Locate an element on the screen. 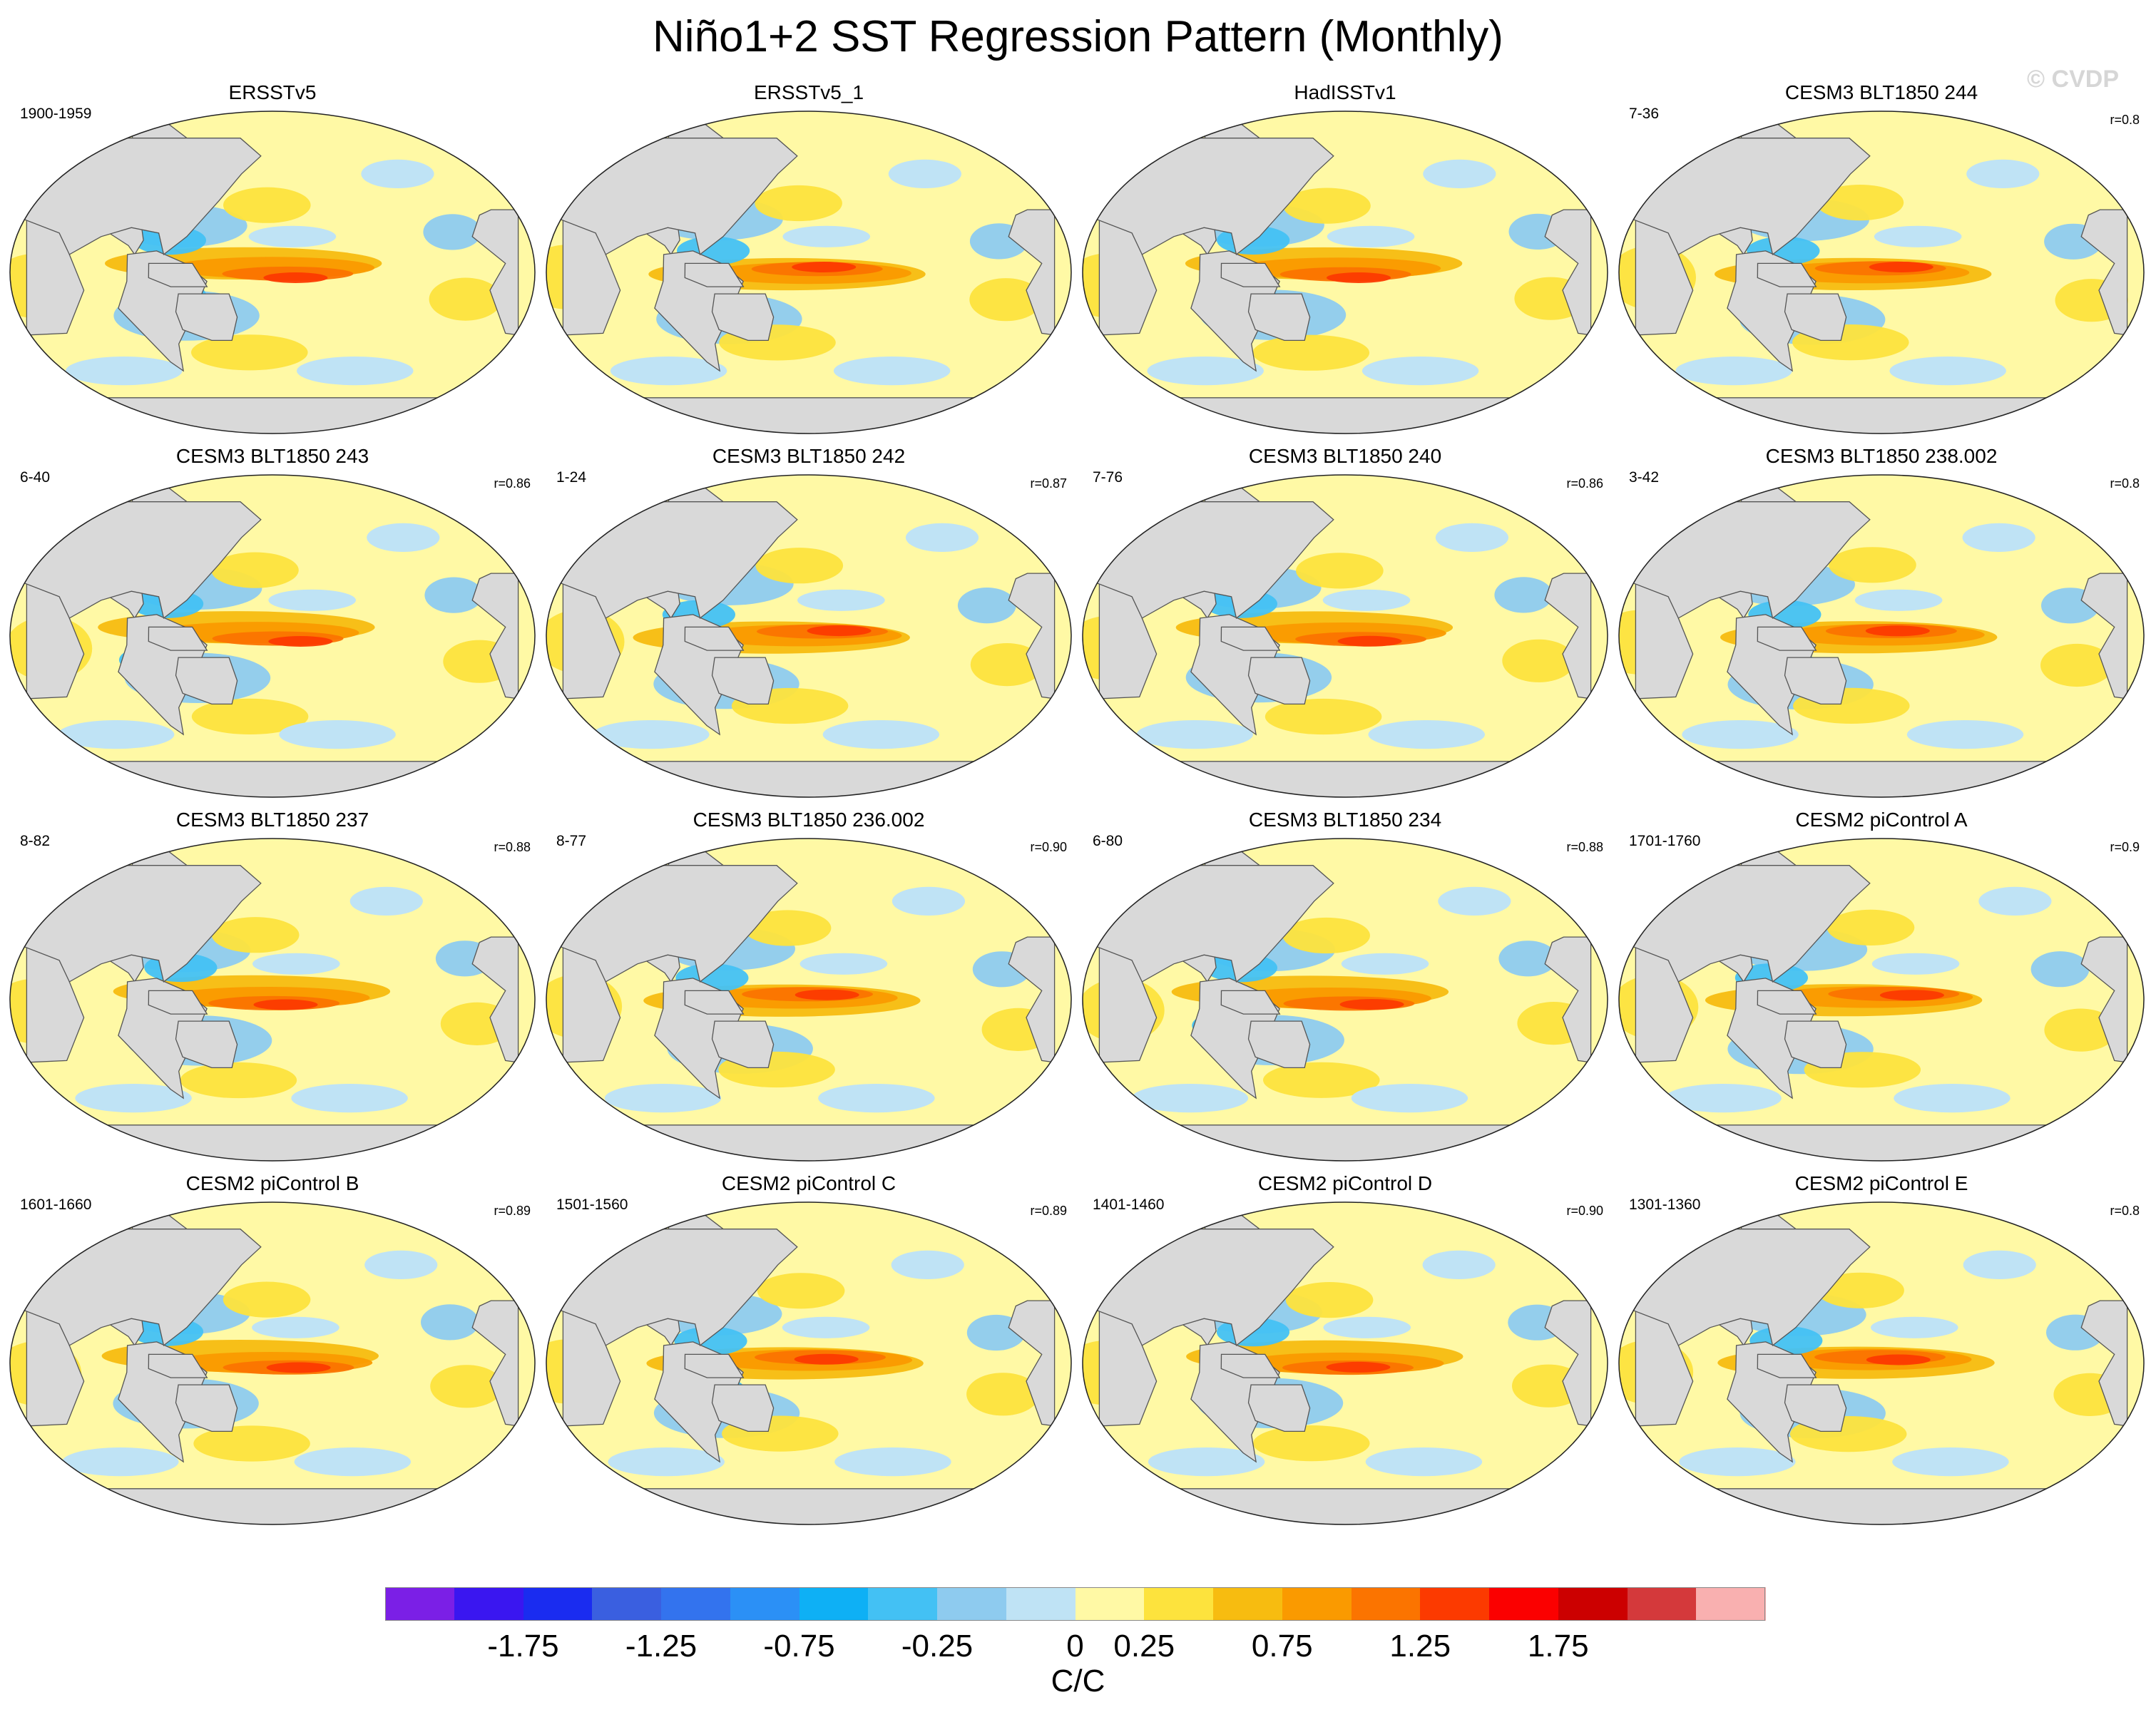  map-panel: HadISSTv1 is located at coordinates (1345, 259).